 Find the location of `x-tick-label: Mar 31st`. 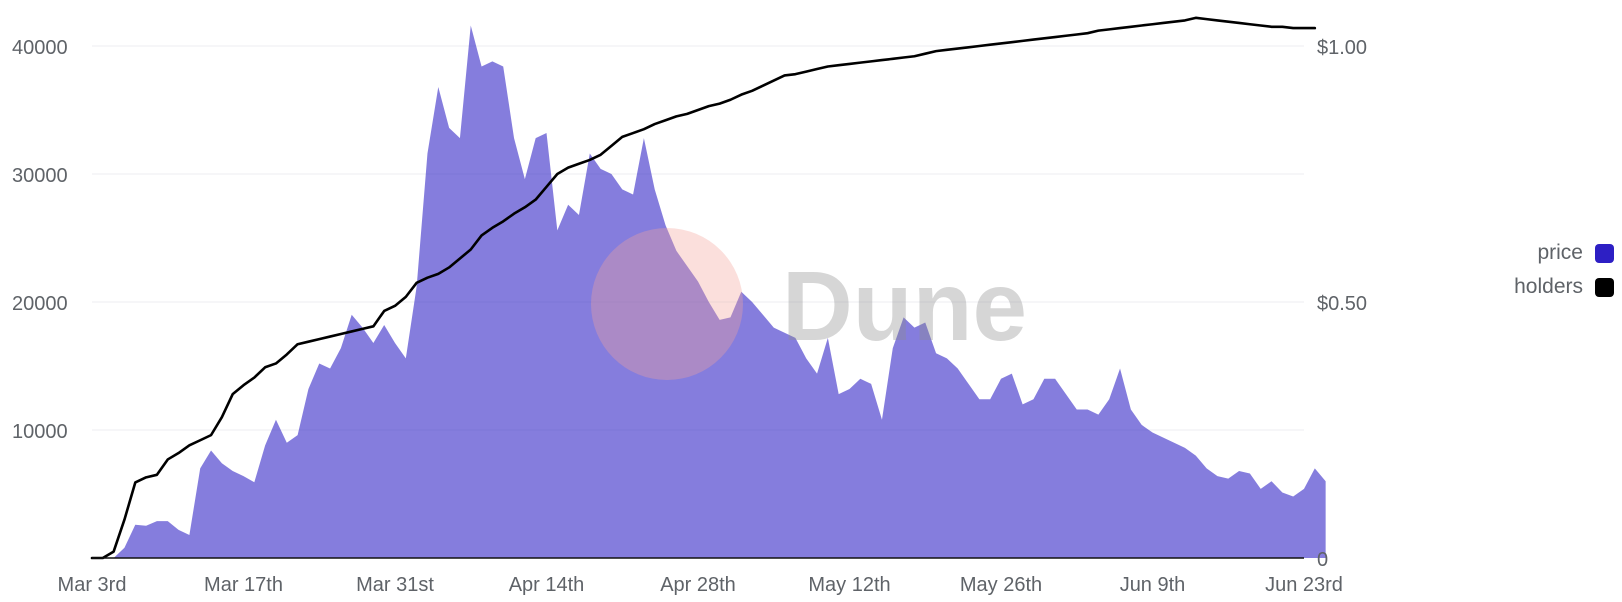

x-tick-label: Mar 31st is located at coordinates (395, 585).